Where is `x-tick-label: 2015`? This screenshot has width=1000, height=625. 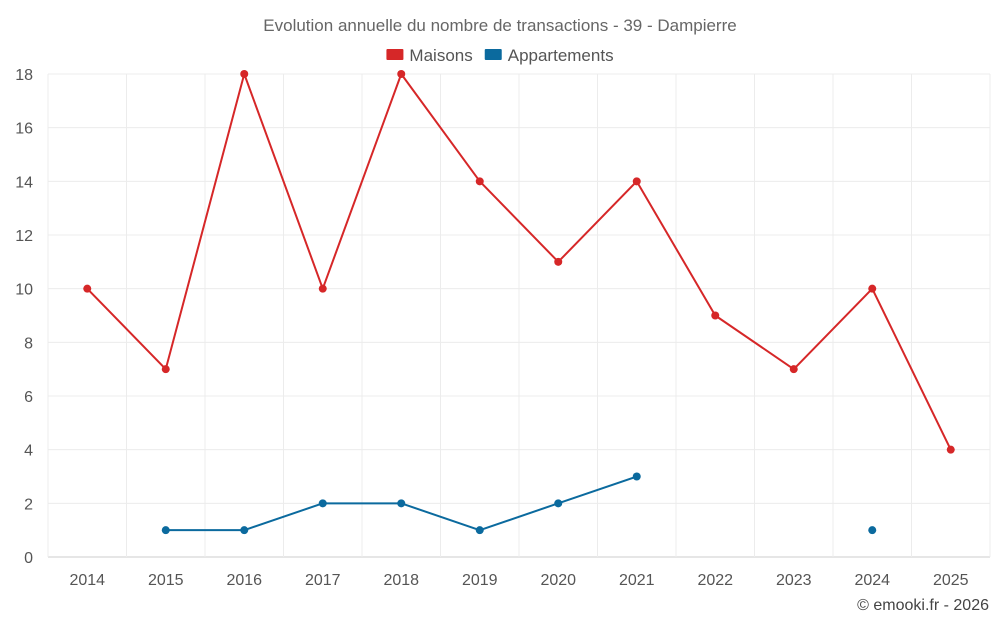 x-tick-label: 2015 is located at coordinates (166, 580).